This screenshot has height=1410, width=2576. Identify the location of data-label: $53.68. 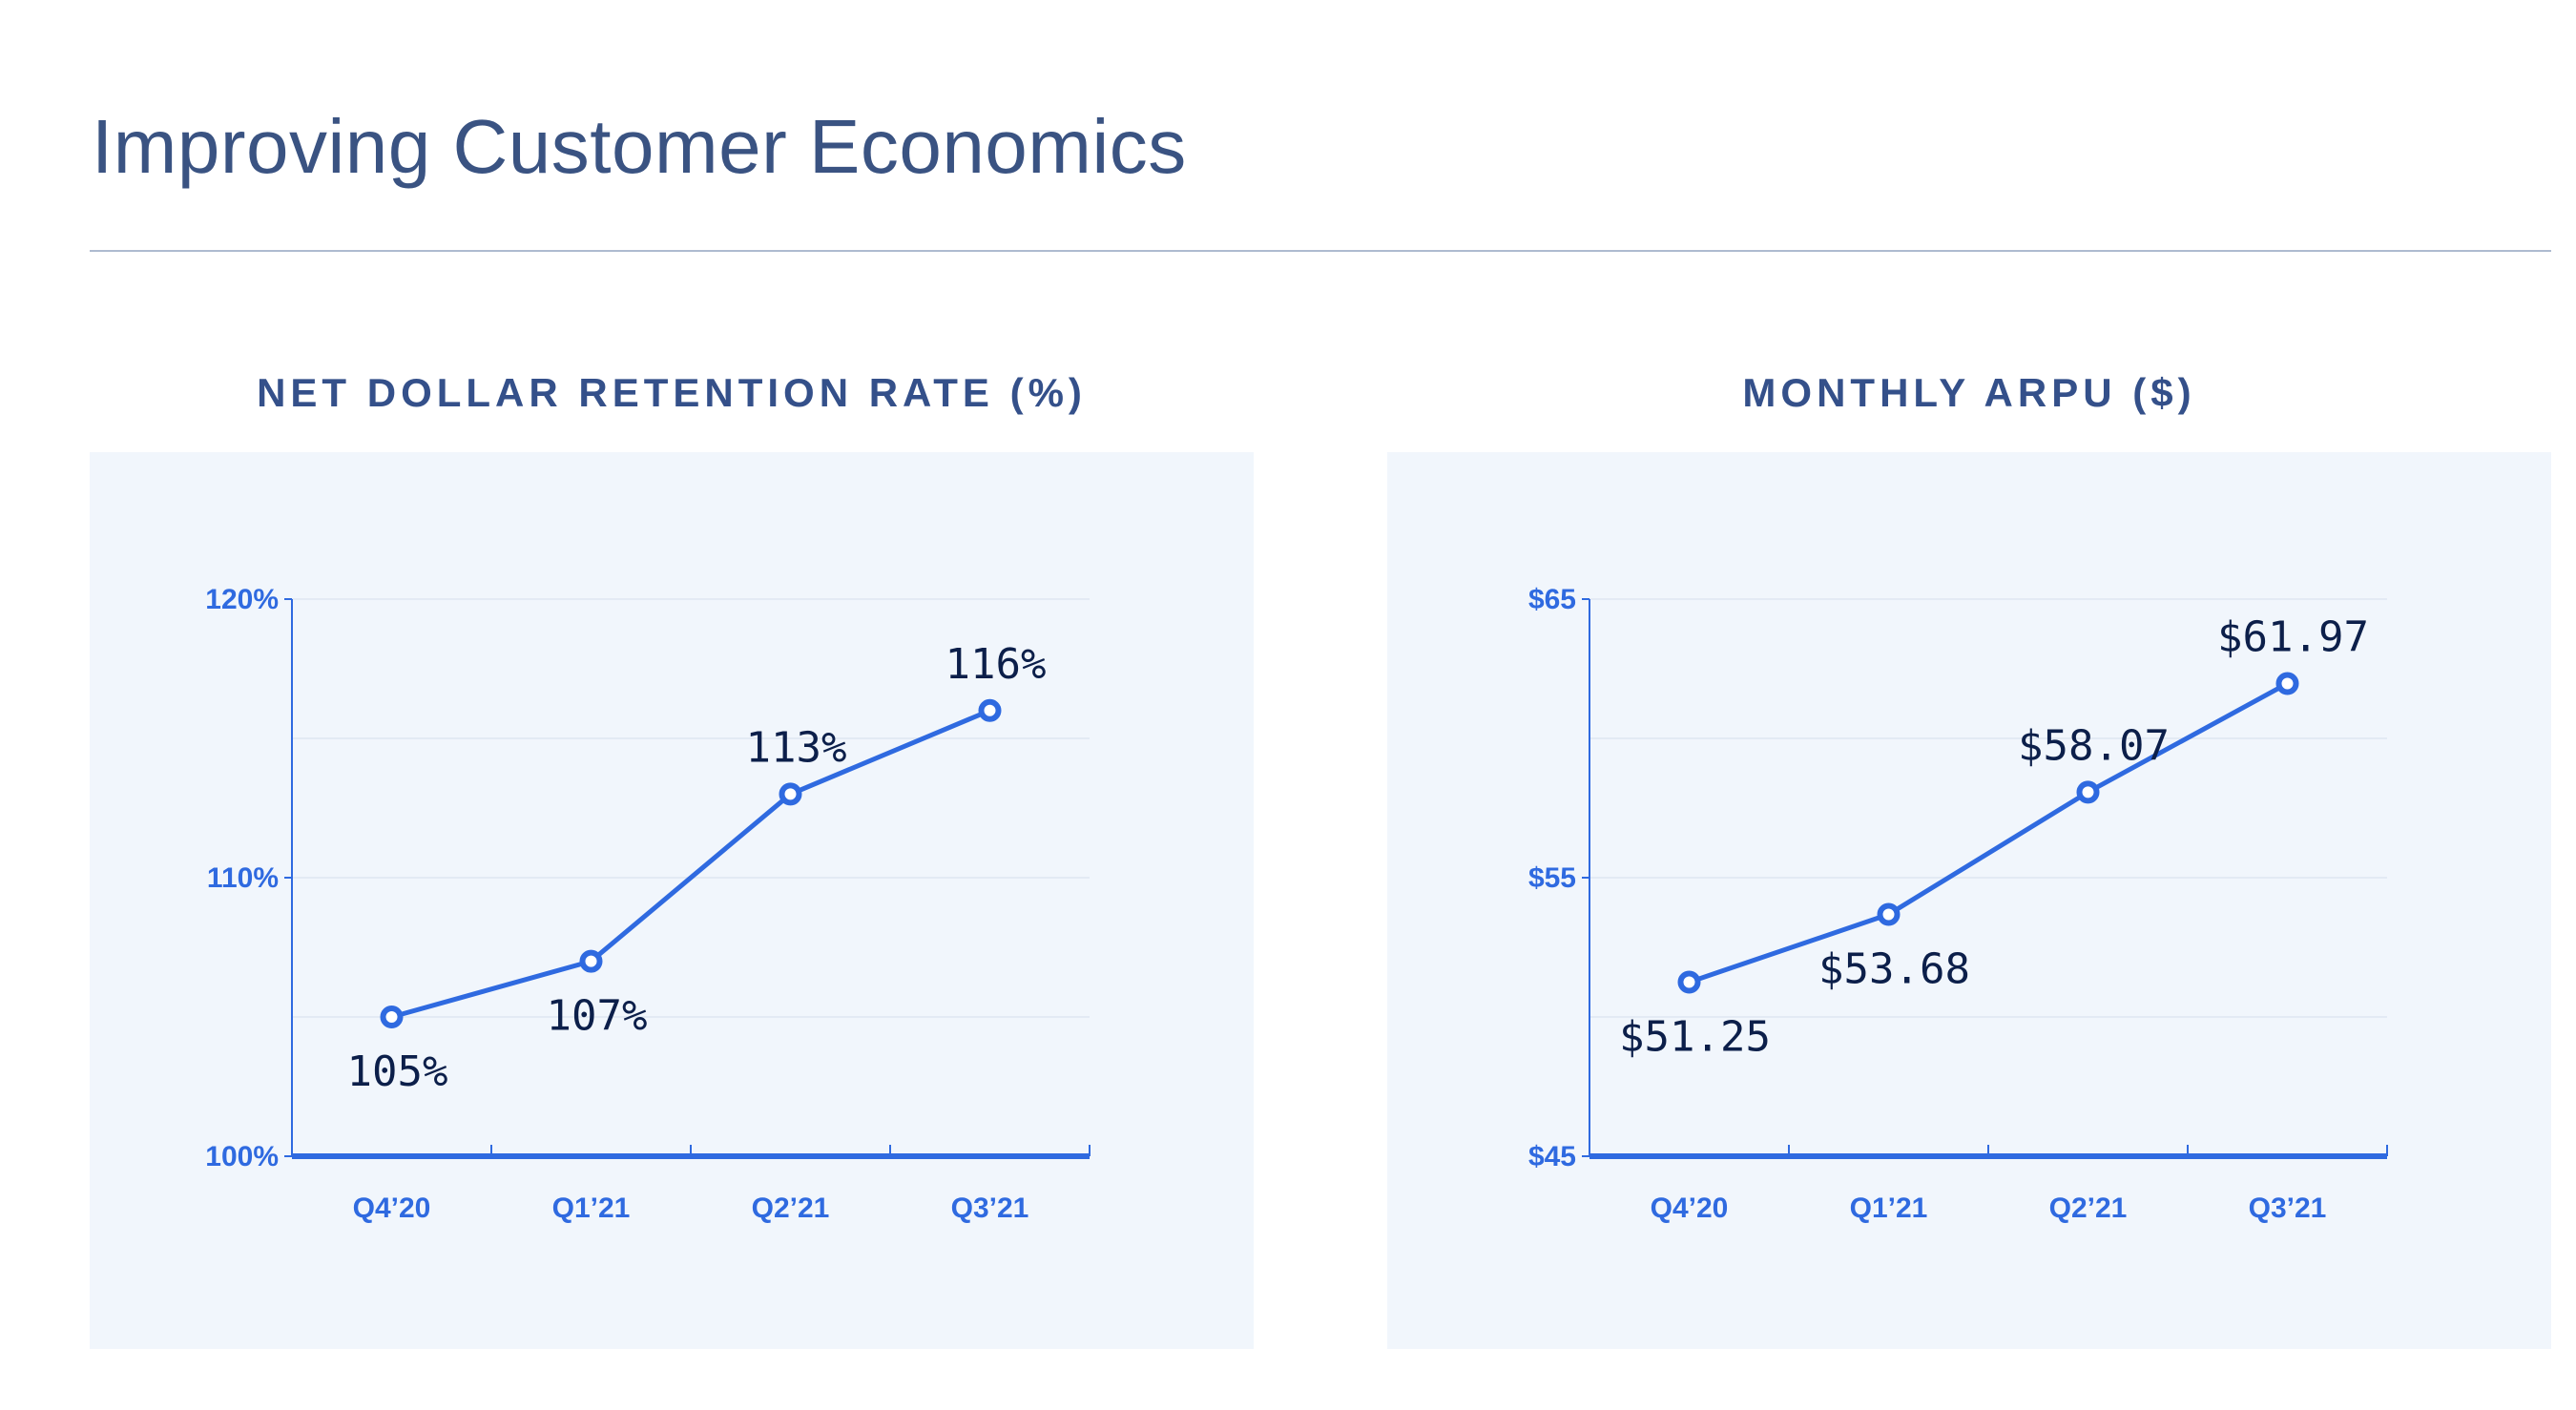
(1894, 970).